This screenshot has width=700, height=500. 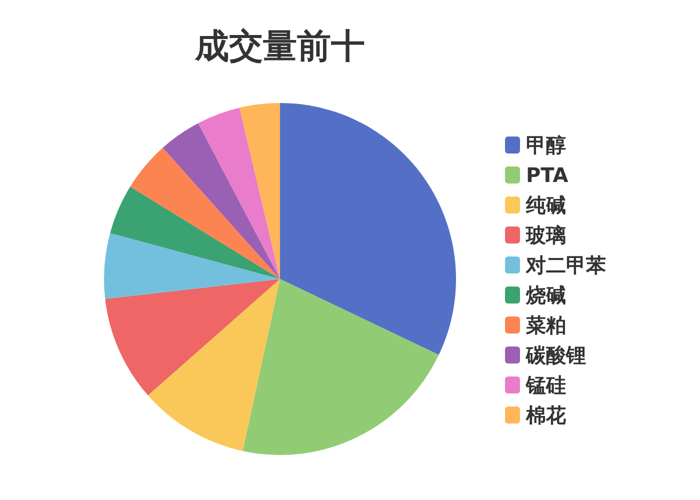 I want to click on legend-label: 碳酸锂, so click(x=555, y=355).